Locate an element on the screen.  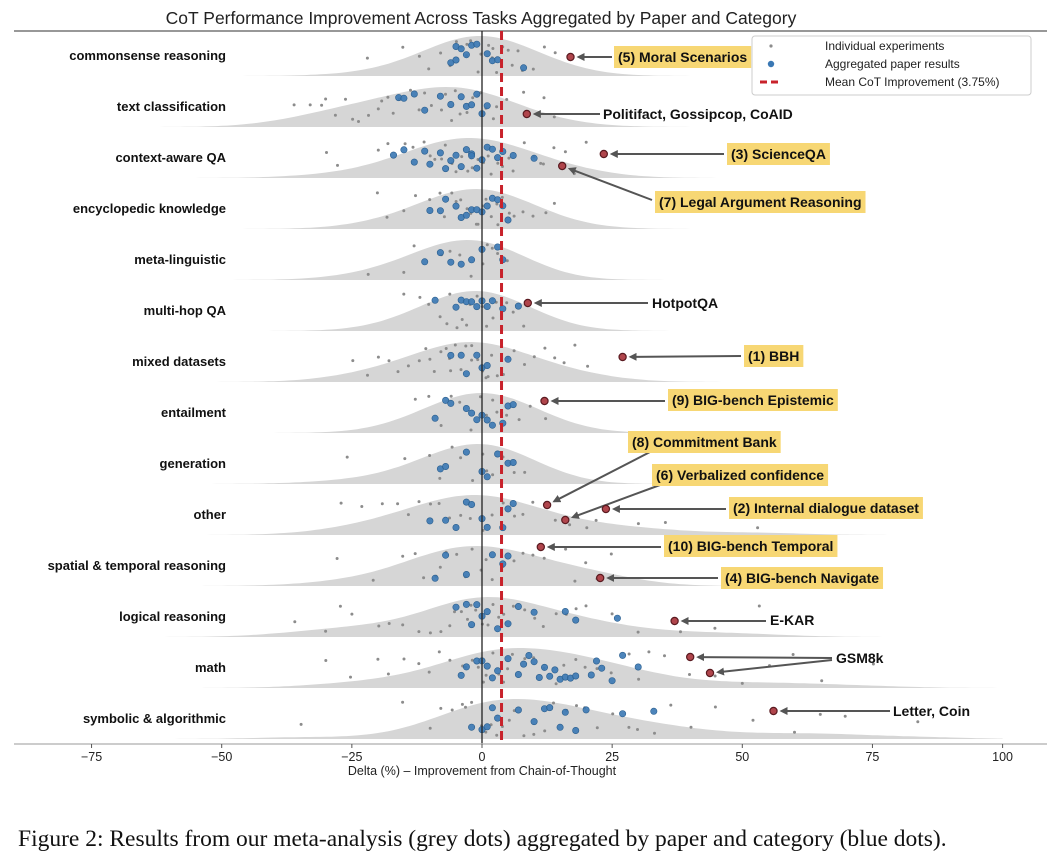
legend-individual-marker is located at coordinates (771, 46).